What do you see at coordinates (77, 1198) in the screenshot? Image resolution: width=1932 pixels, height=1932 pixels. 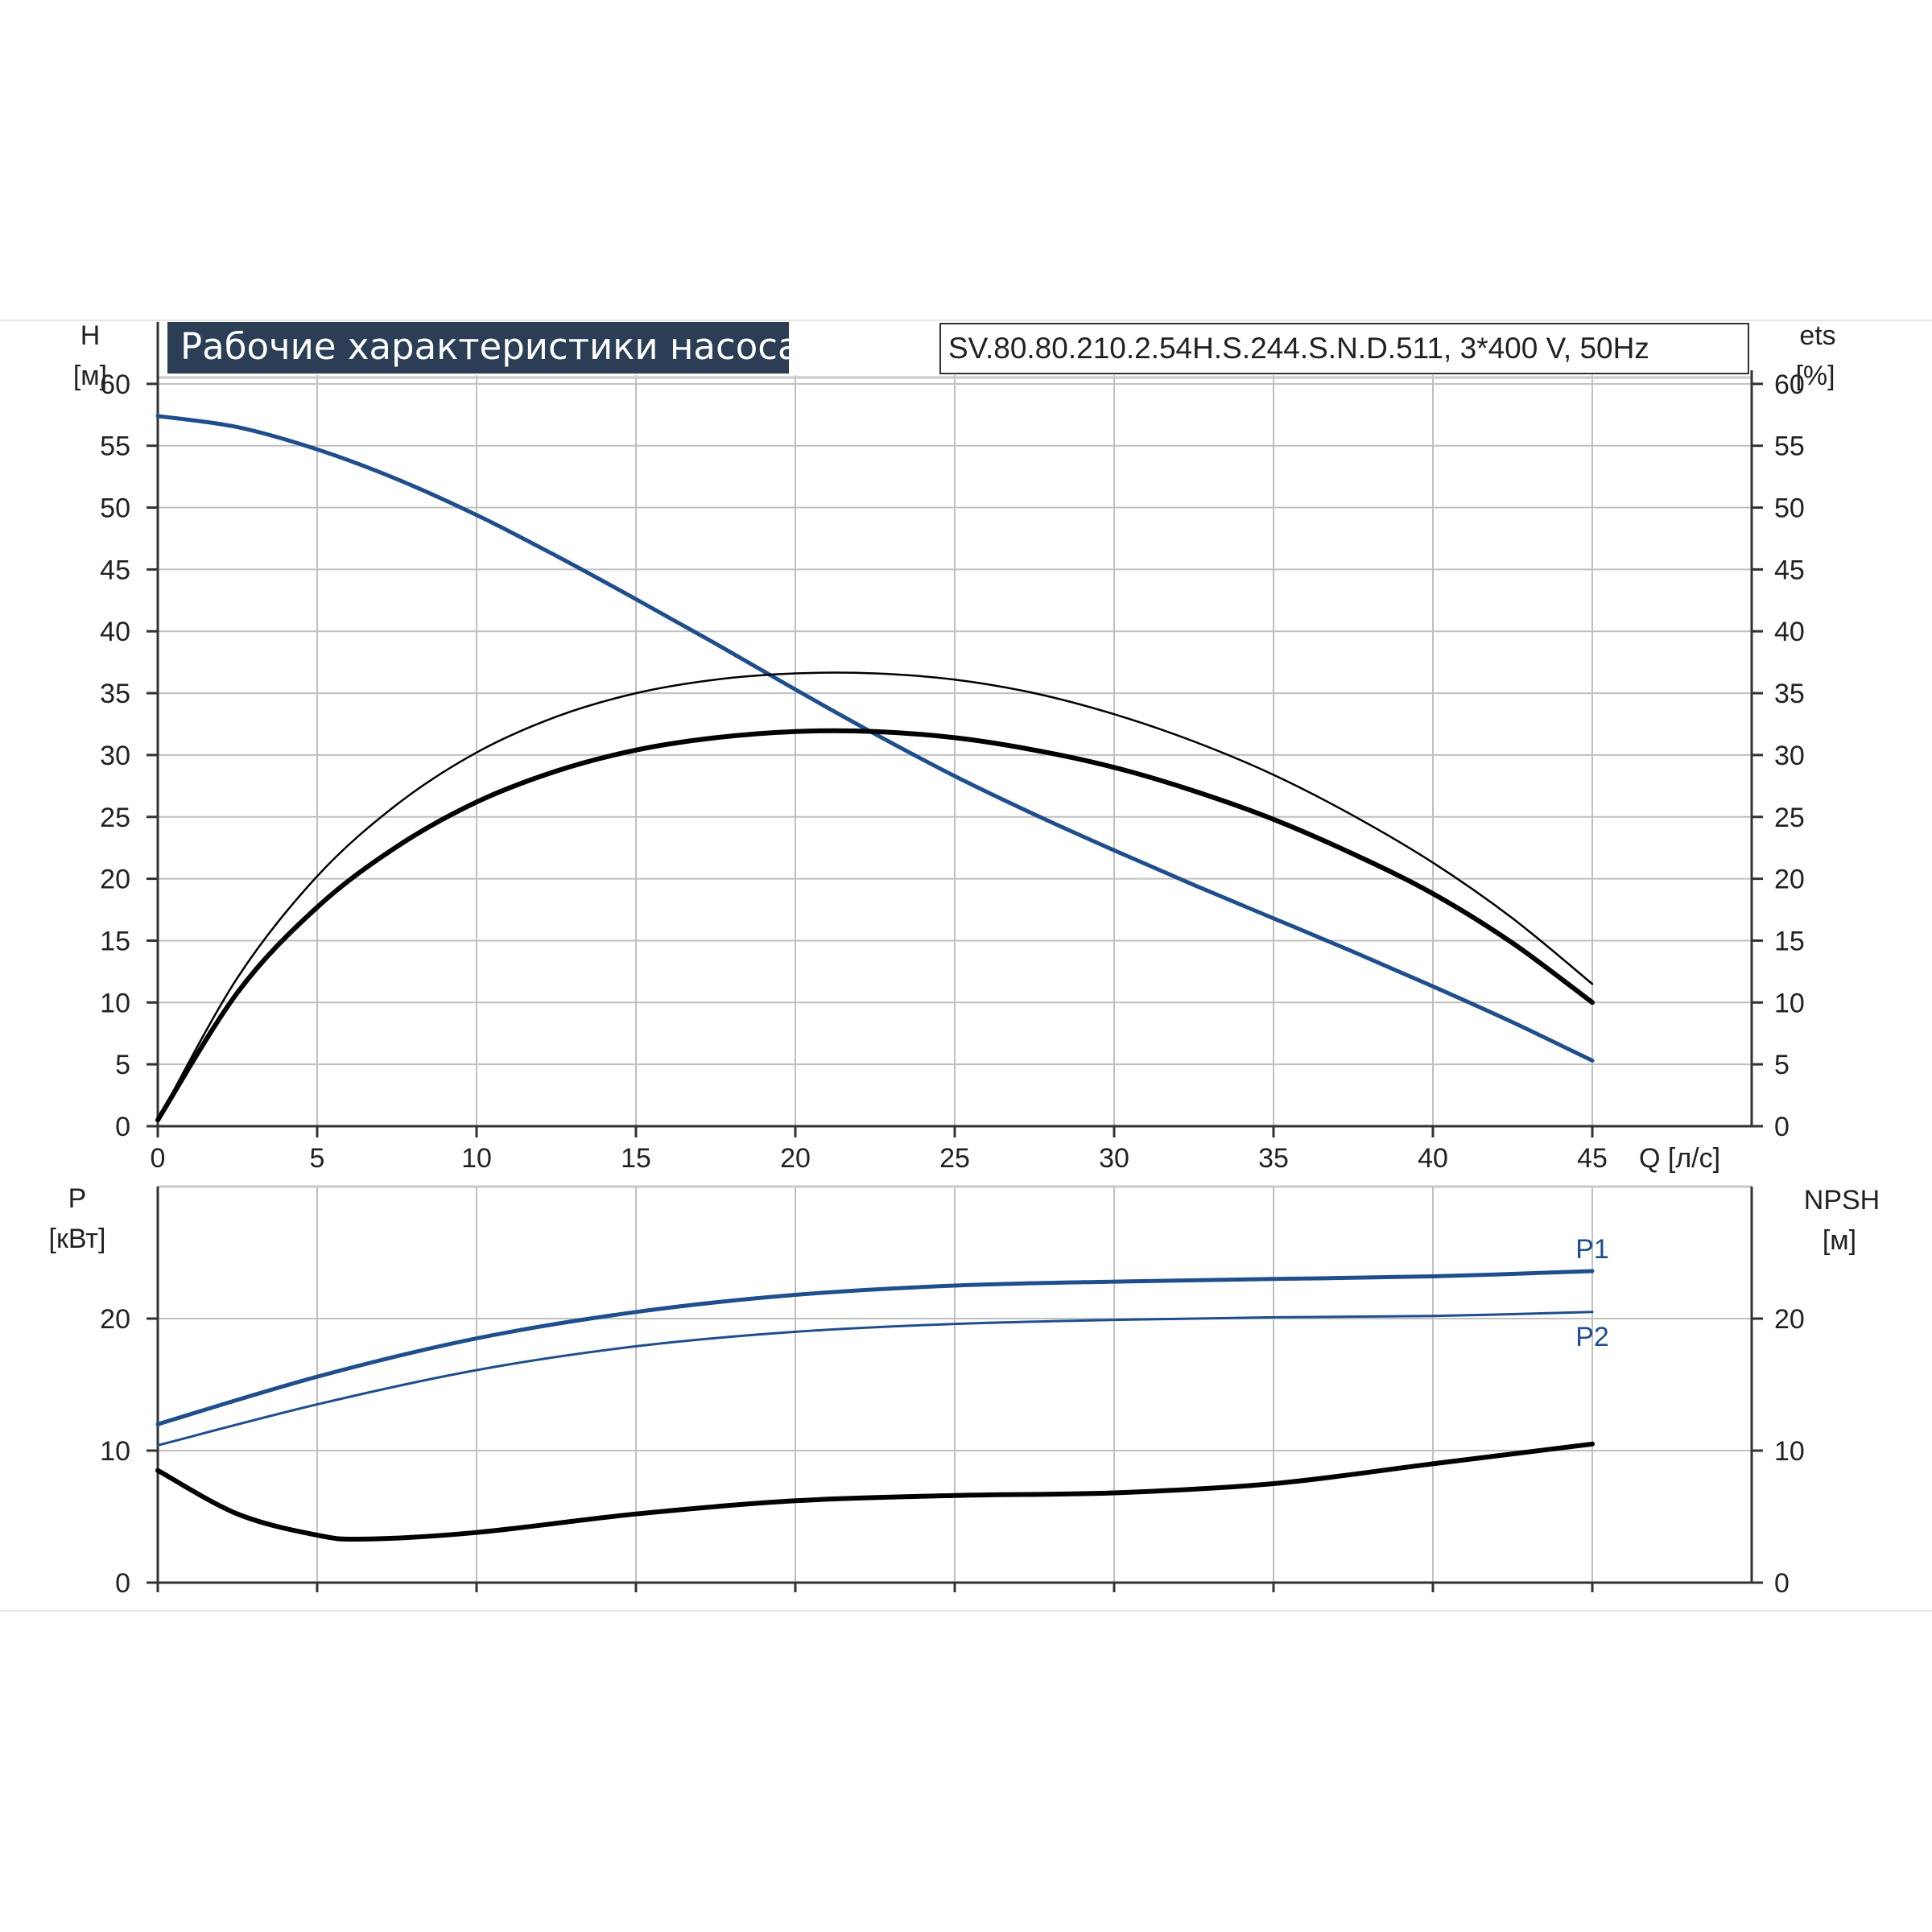 I see `power-axis-label: P` at bounding box center [77, 1198].